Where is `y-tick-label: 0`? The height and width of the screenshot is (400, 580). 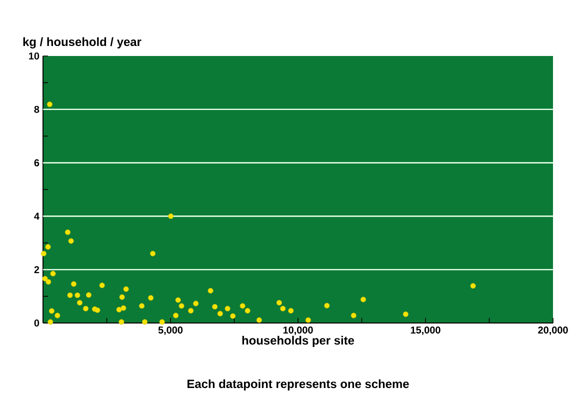 y-tick-label: 0 is located at coordinates (37, 323).